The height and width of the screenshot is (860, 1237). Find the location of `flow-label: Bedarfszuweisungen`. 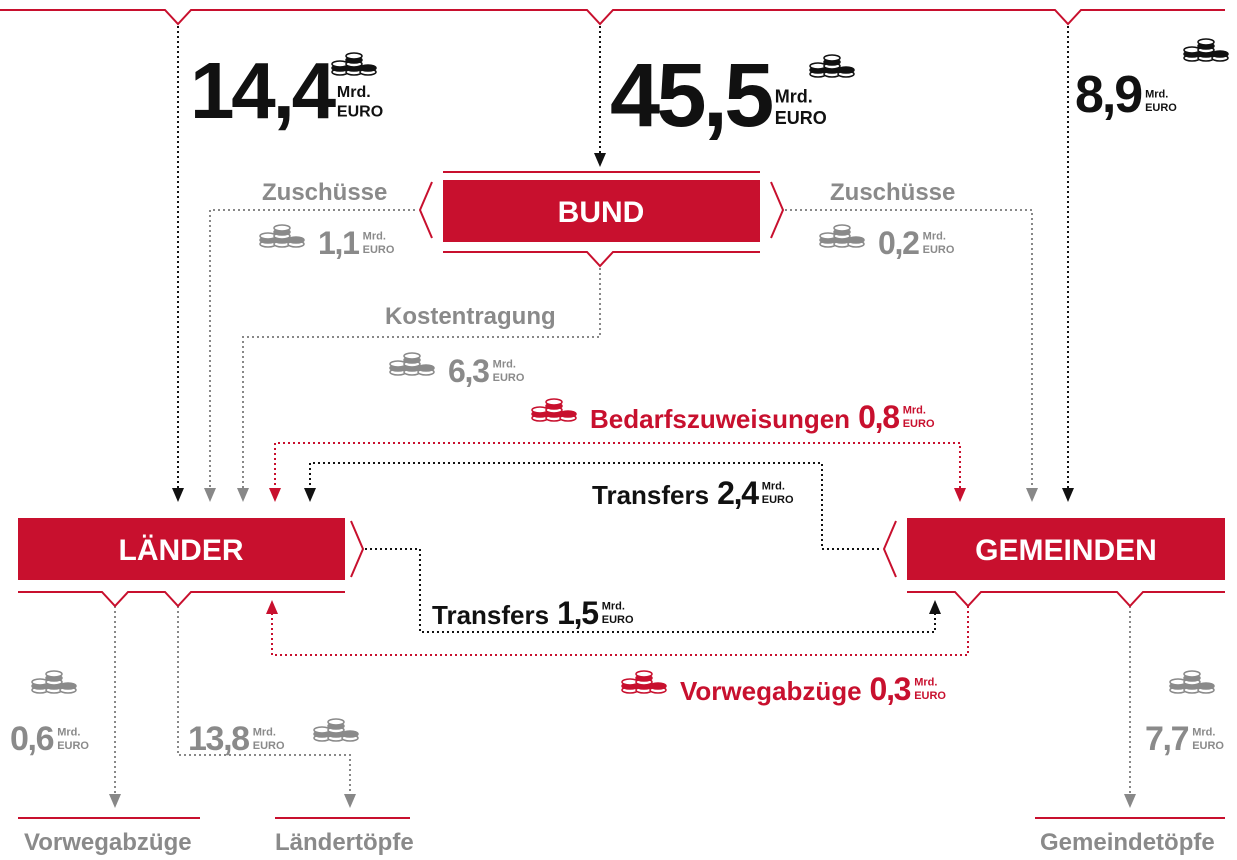

flow-label: Bedarfszuweisungen is located at coordinates (720, 419).